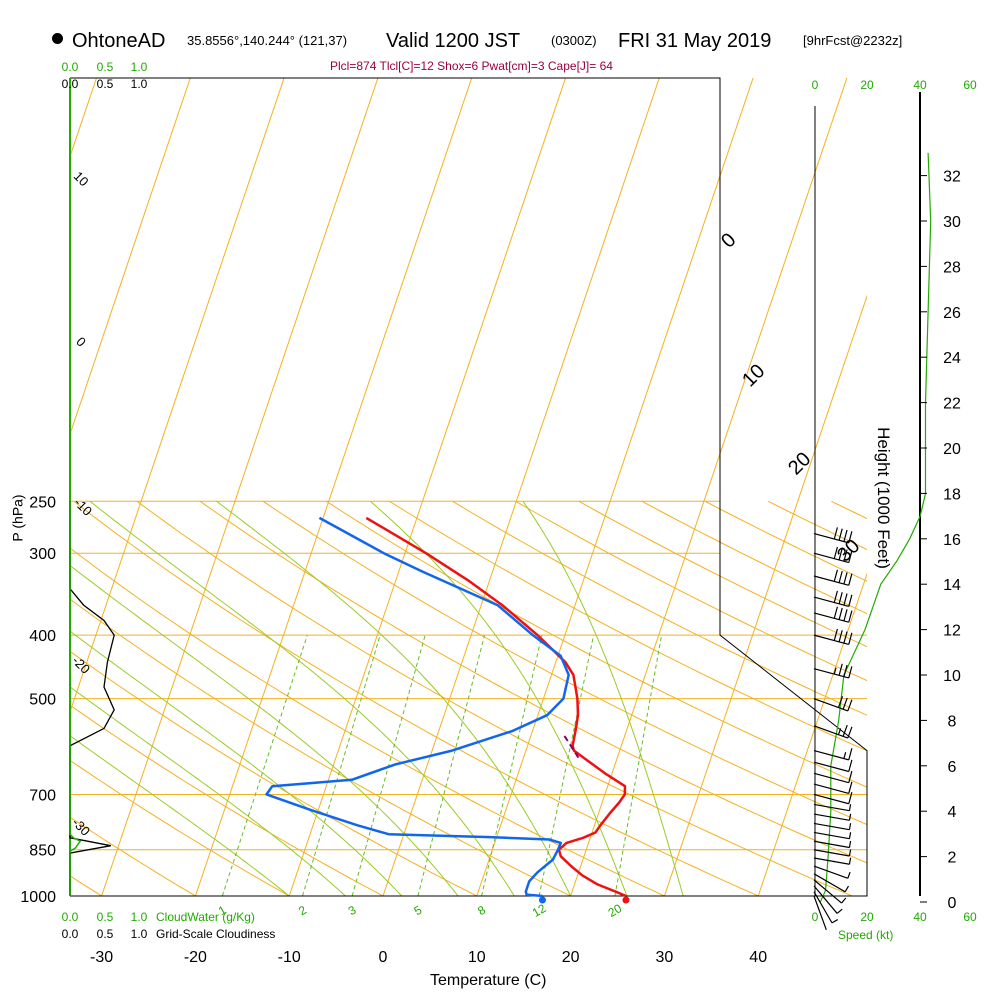 Image resolution: width=1000 pixels, height=1000 pixels. Describe the element at coordinates (42, 502) in the screenshot. I see `pressure-tick-label: 250` at that location.